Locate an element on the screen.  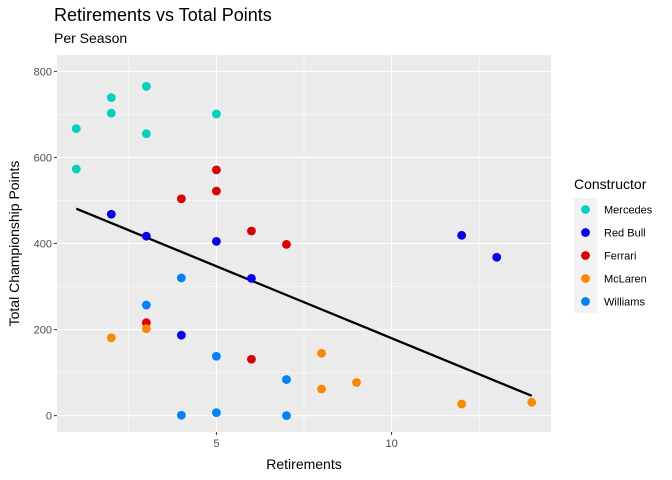
legend-label: Williams is located at coordinates (624, 303).